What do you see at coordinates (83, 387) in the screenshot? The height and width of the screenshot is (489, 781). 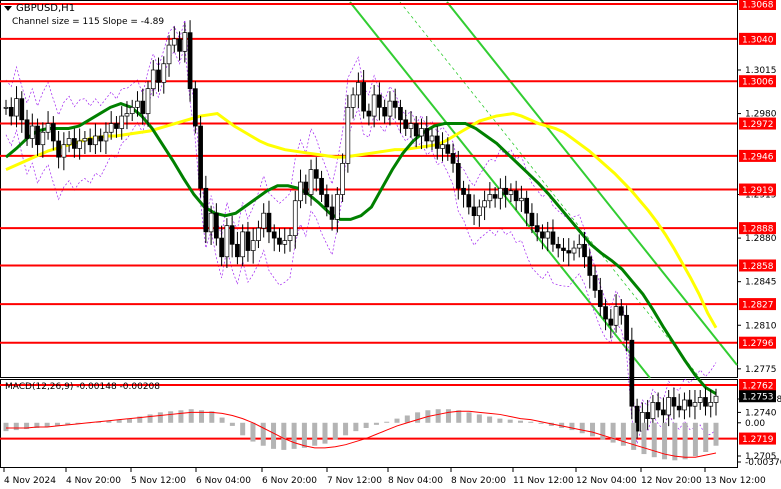 I see `macd-title: MACD(12,26,9) -0.00148 -0.00208` at bounding box center [83, 387].